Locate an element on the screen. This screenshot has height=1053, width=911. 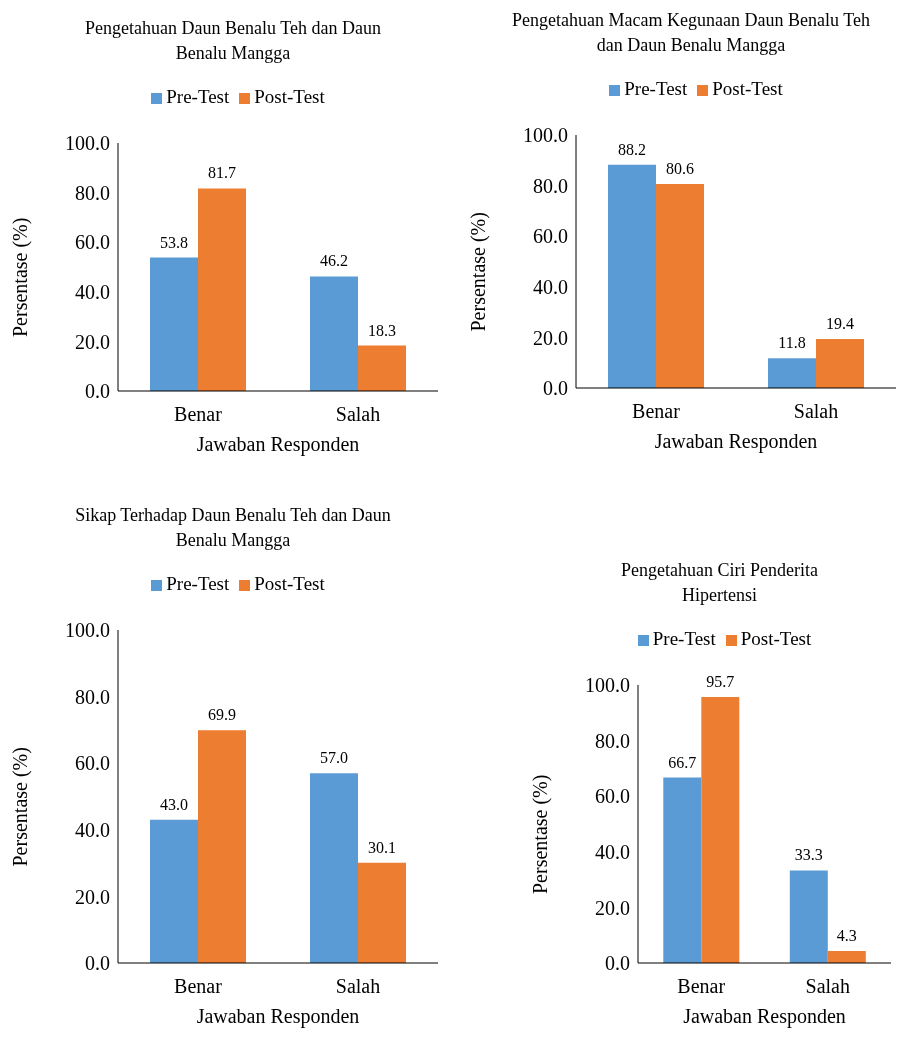
chart-title: Pengetahuan Ciri Penderita Hipertensi is located at coordinates (719, 583).